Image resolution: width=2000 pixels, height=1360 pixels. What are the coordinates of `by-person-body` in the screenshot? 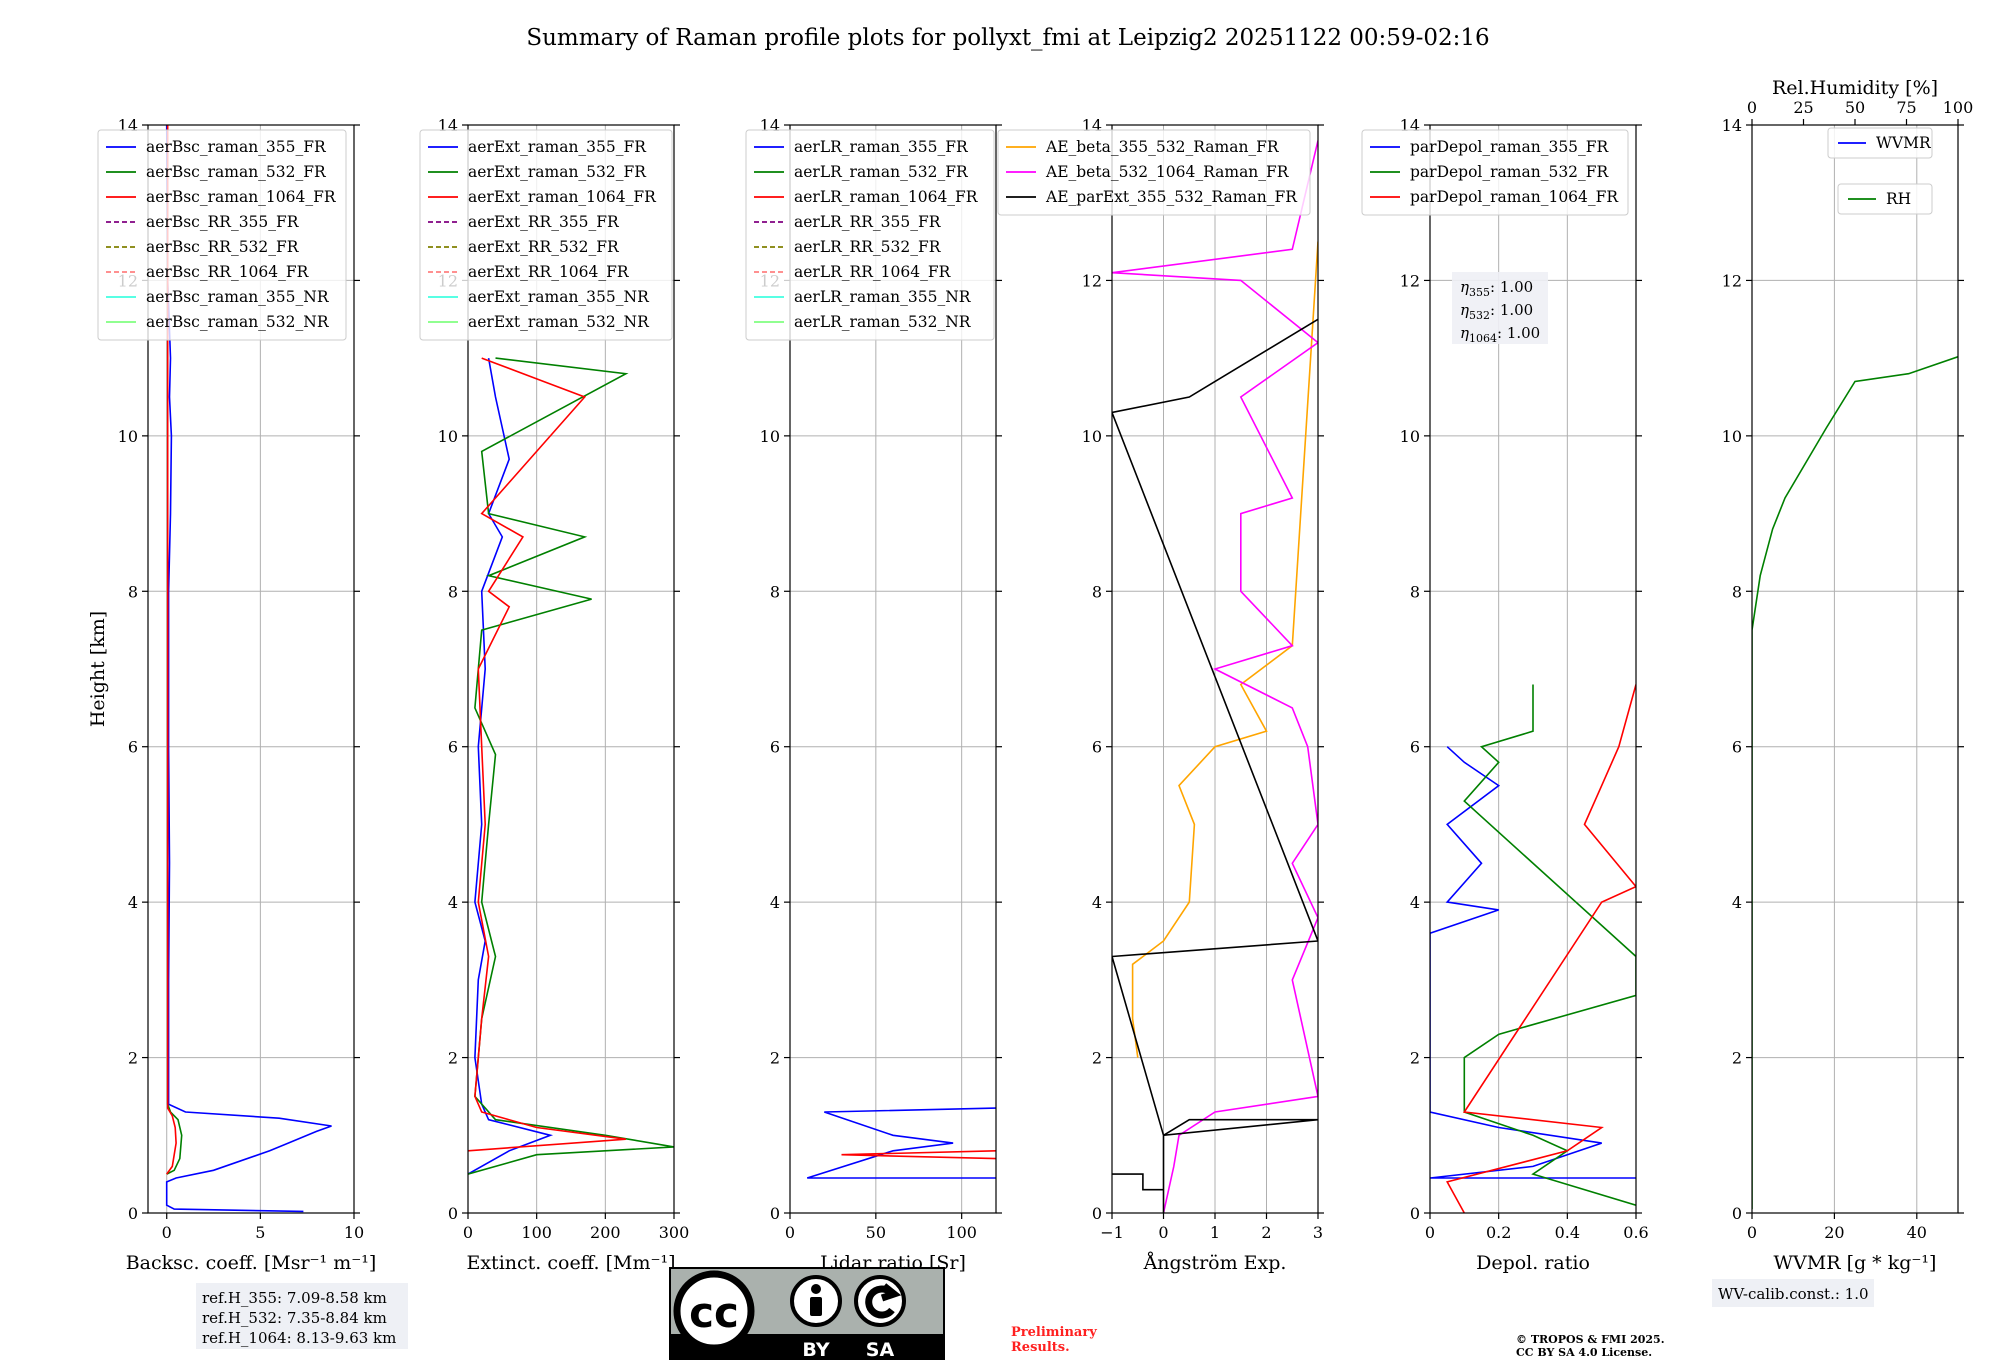 It's located at (816, 1306).